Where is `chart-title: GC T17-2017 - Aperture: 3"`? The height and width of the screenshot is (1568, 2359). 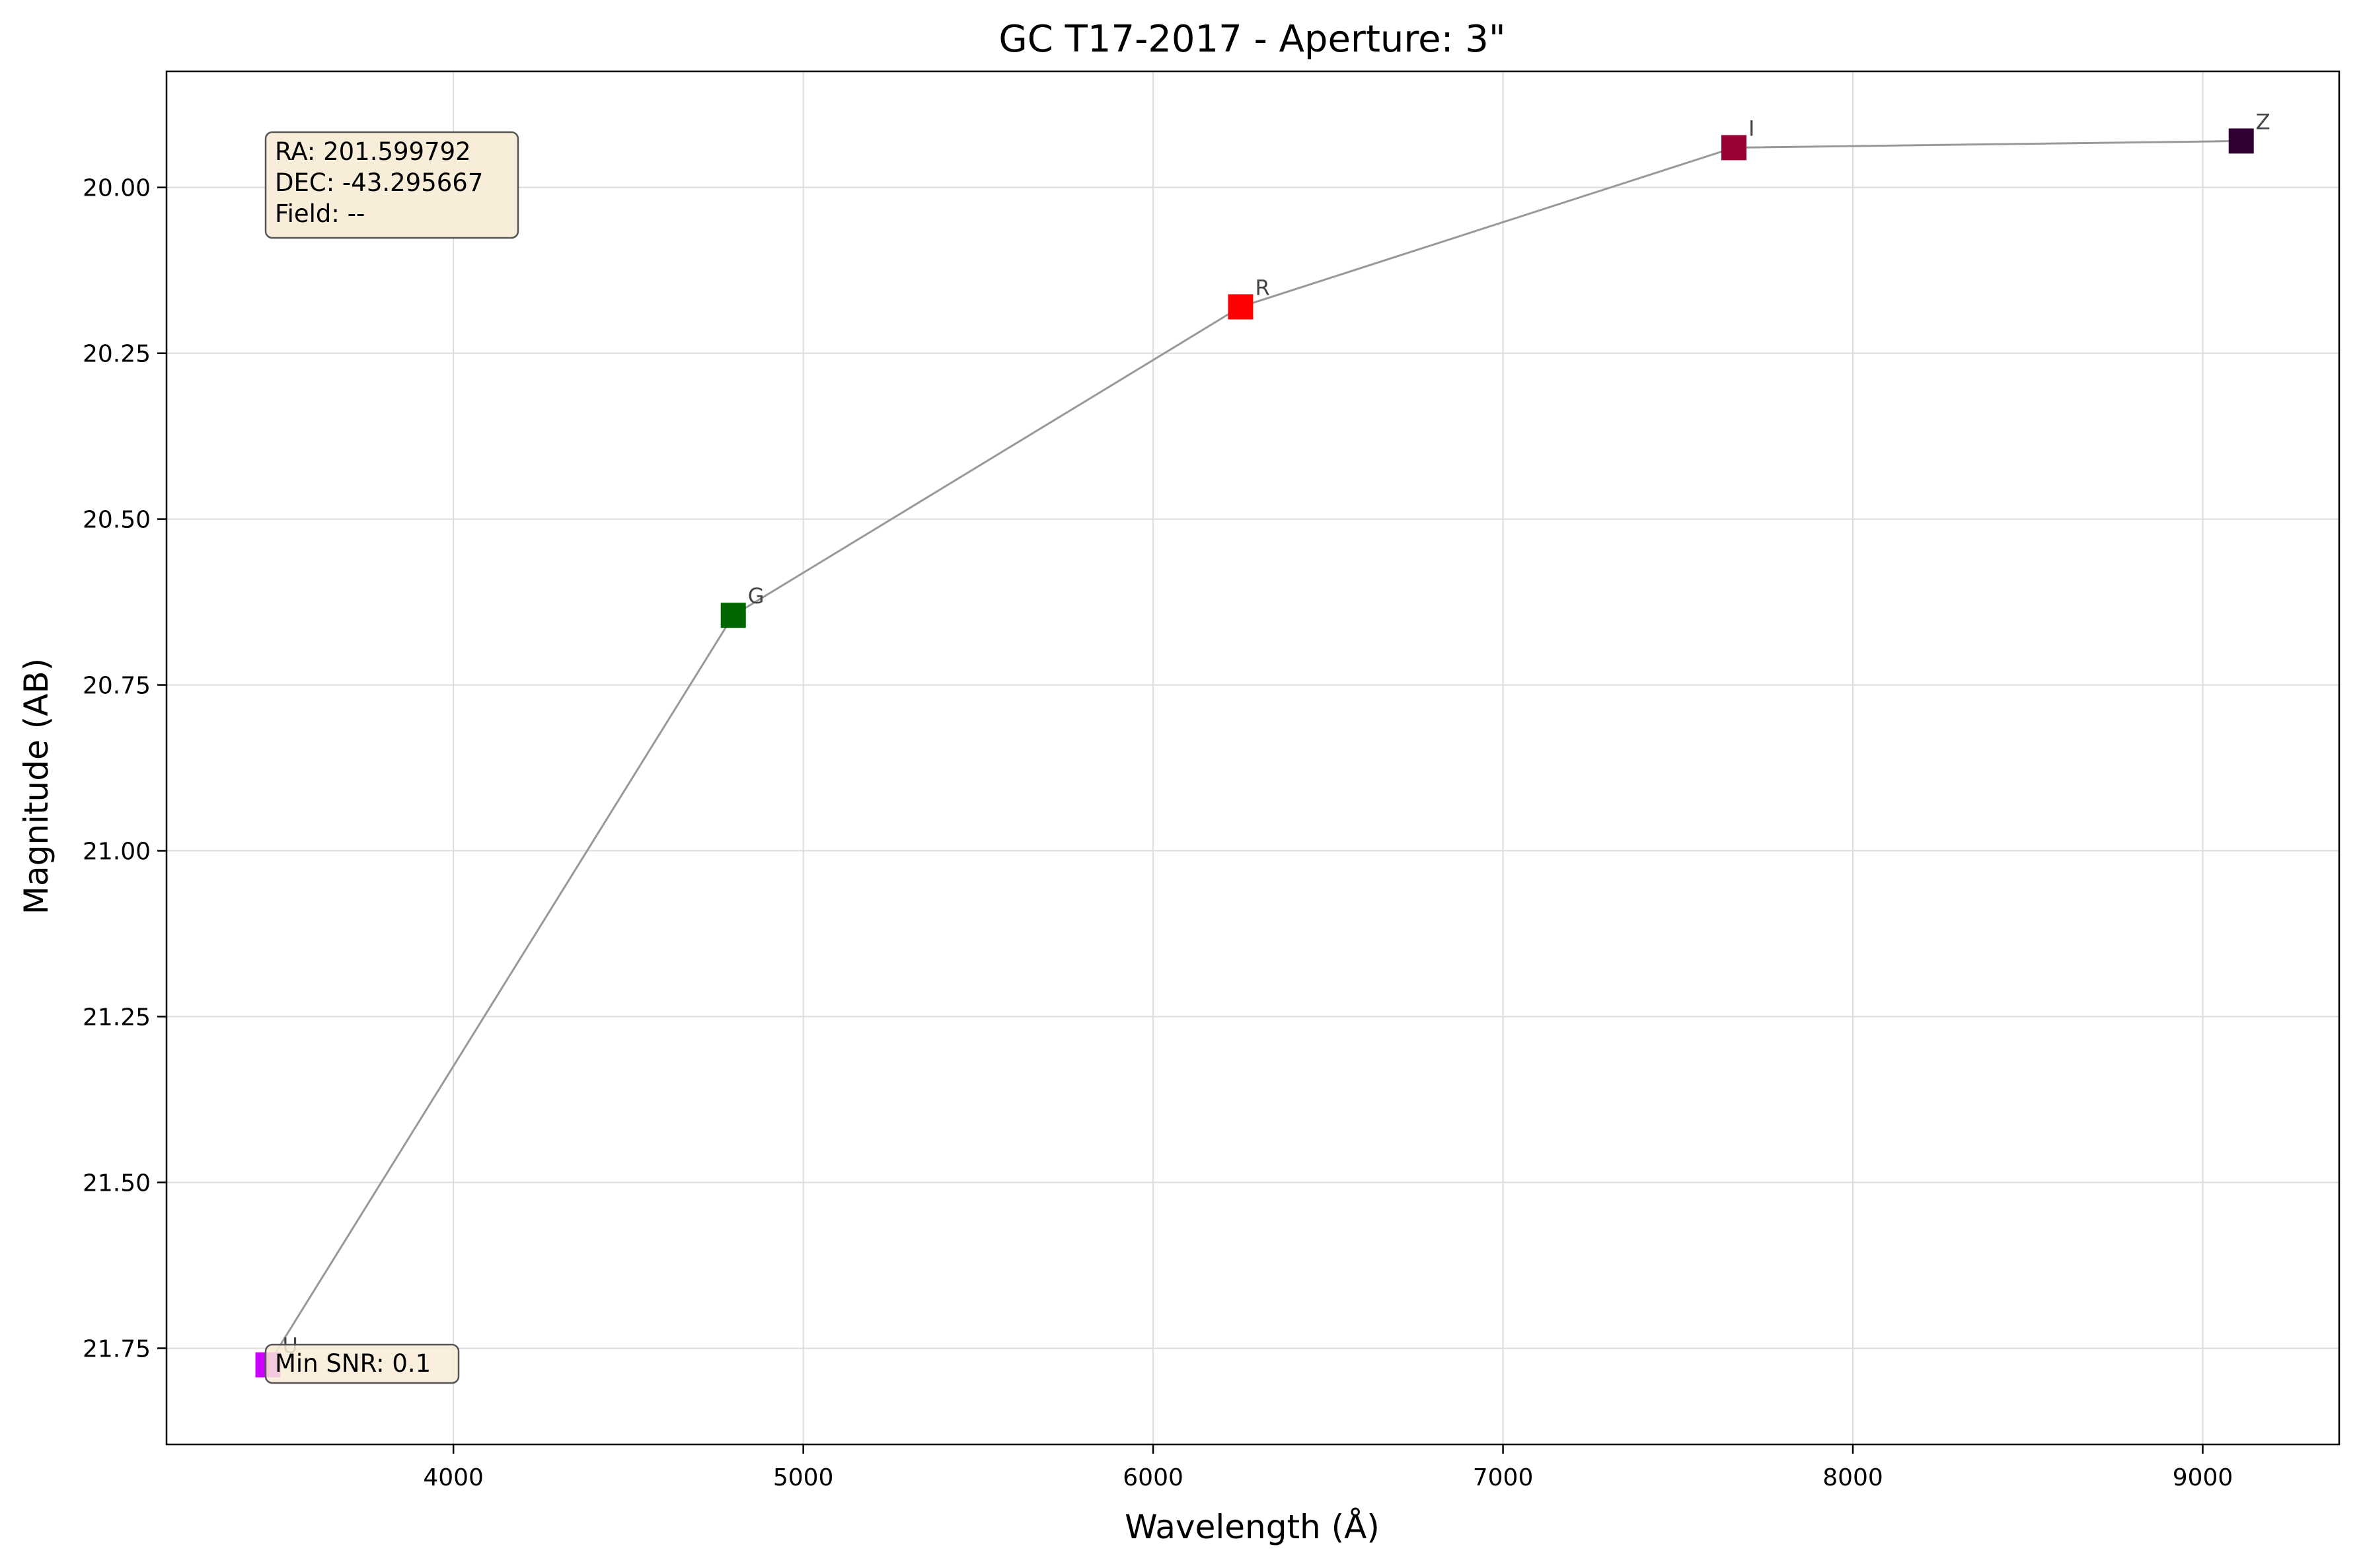 chart-title: GC T17-2017 - Aperture: 3" is located at coordinates (1251, 39).